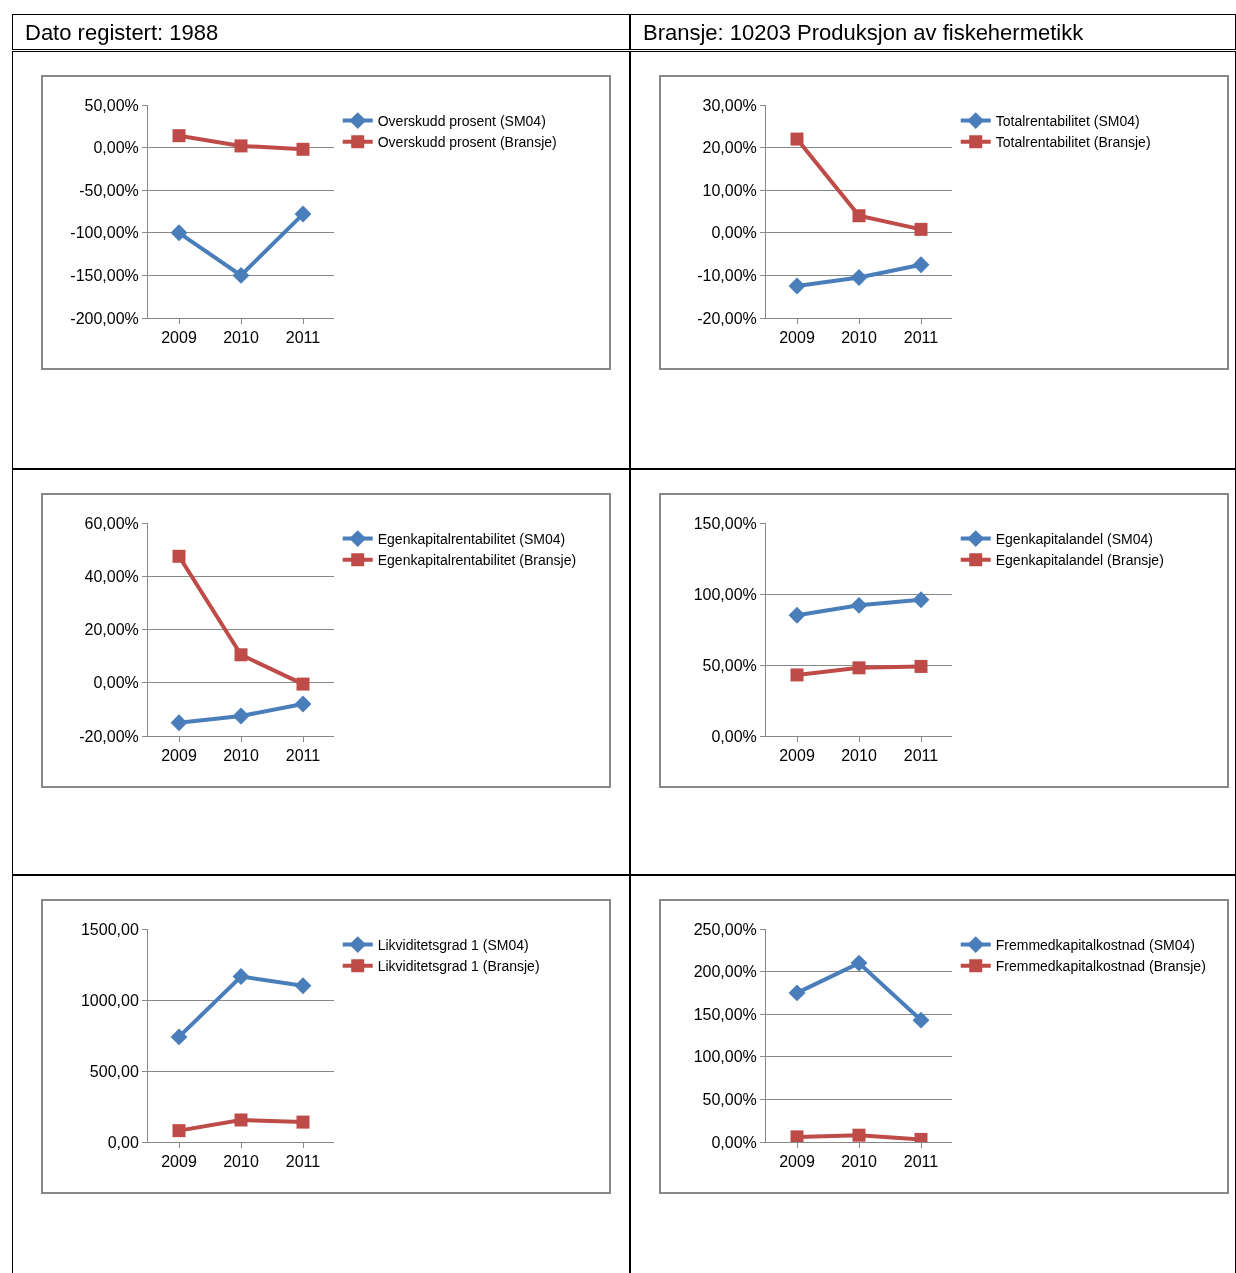  I want to click on text: Bransje: 10203 Produksjon av fiskehermetikk, so click(933, 32).